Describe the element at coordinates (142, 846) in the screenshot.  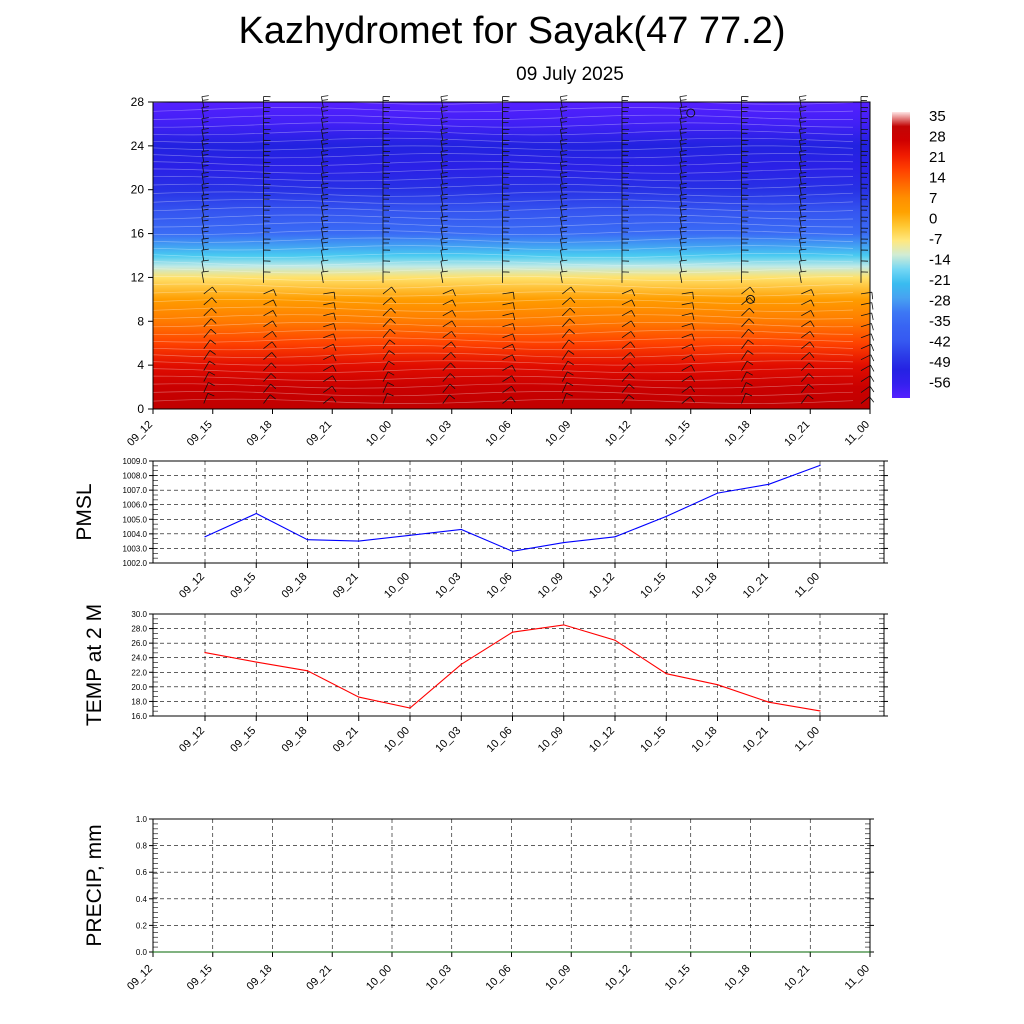
I see `y-tick-label: 0.8` at that location.